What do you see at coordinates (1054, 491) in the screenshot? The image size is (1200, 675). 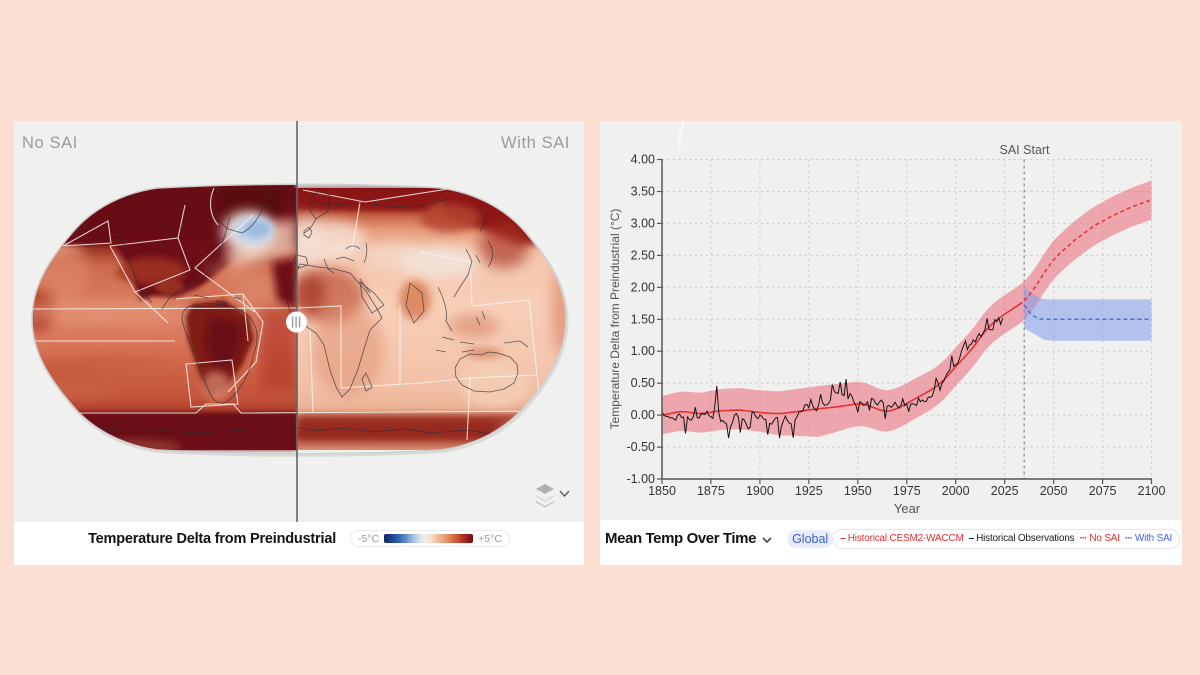 I see `svg-text: 2050` at bounding box center [1054, 491].